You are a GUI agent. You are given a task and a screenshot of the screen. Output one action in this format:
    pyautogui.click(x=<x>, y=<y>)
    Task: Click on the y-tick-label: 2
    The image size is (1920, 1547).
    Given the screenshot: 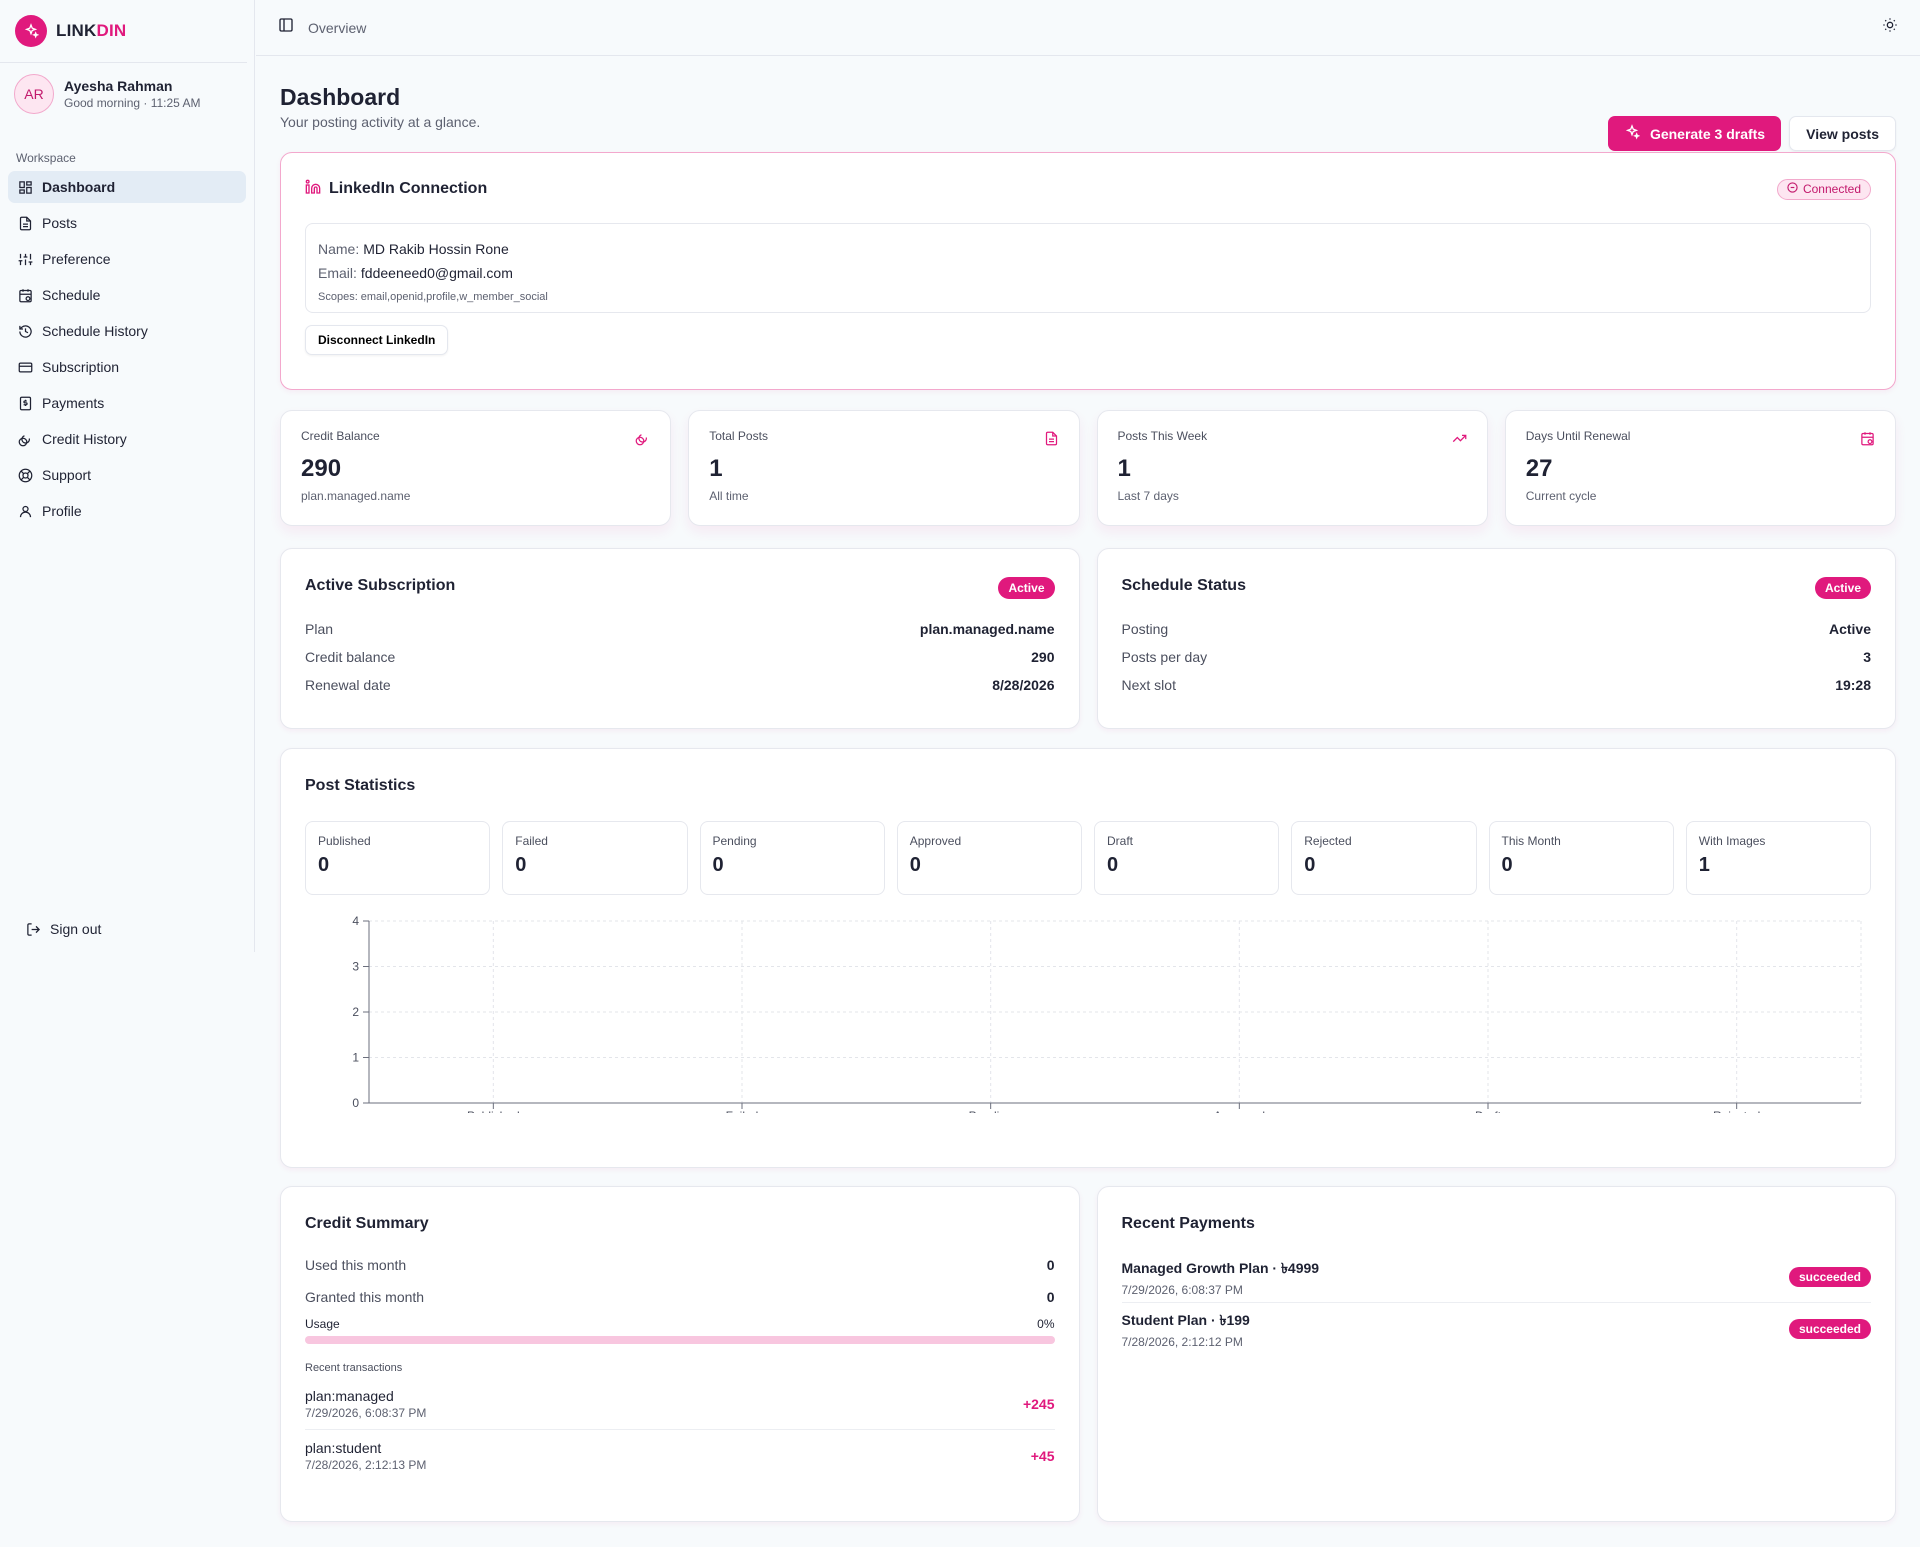 What is the action you would take?
    pyautogui.click(x=355, y=1012)
    